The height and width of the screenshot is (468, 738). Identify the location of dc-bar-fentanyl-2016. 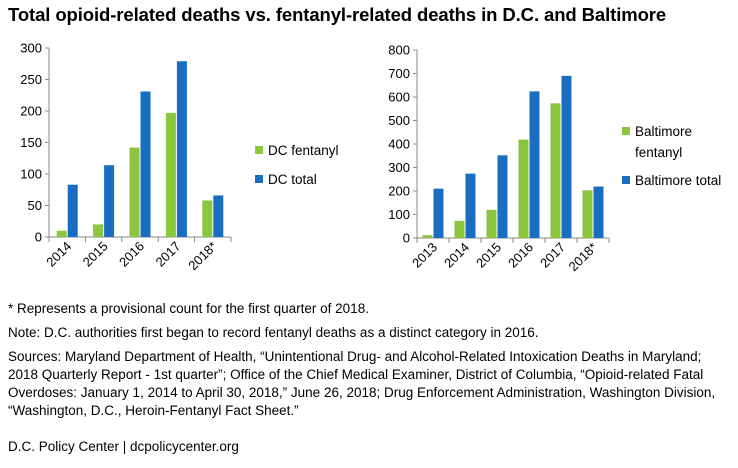
(134, 192).